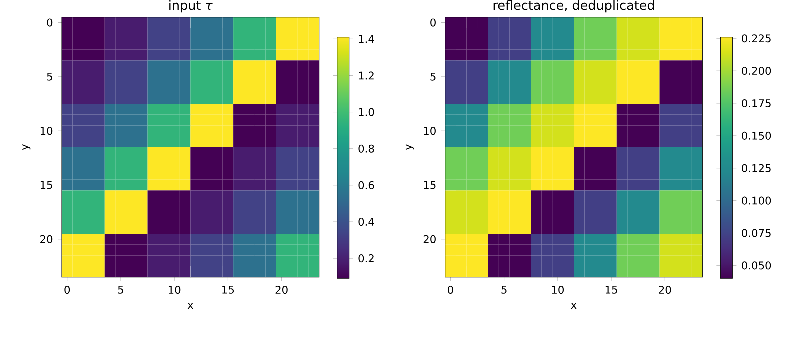 The width and height of the screenshot is (800, 340). Describe the element at coordinates (756, 233) in the screenshot. I see `color-bar-label: 0.075` at that location.